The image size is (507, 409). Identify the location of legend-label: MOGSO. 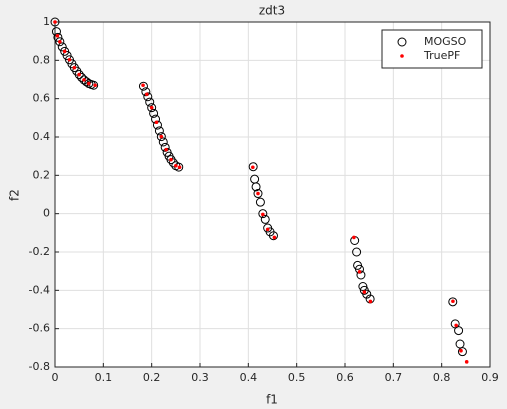
(445, 41).